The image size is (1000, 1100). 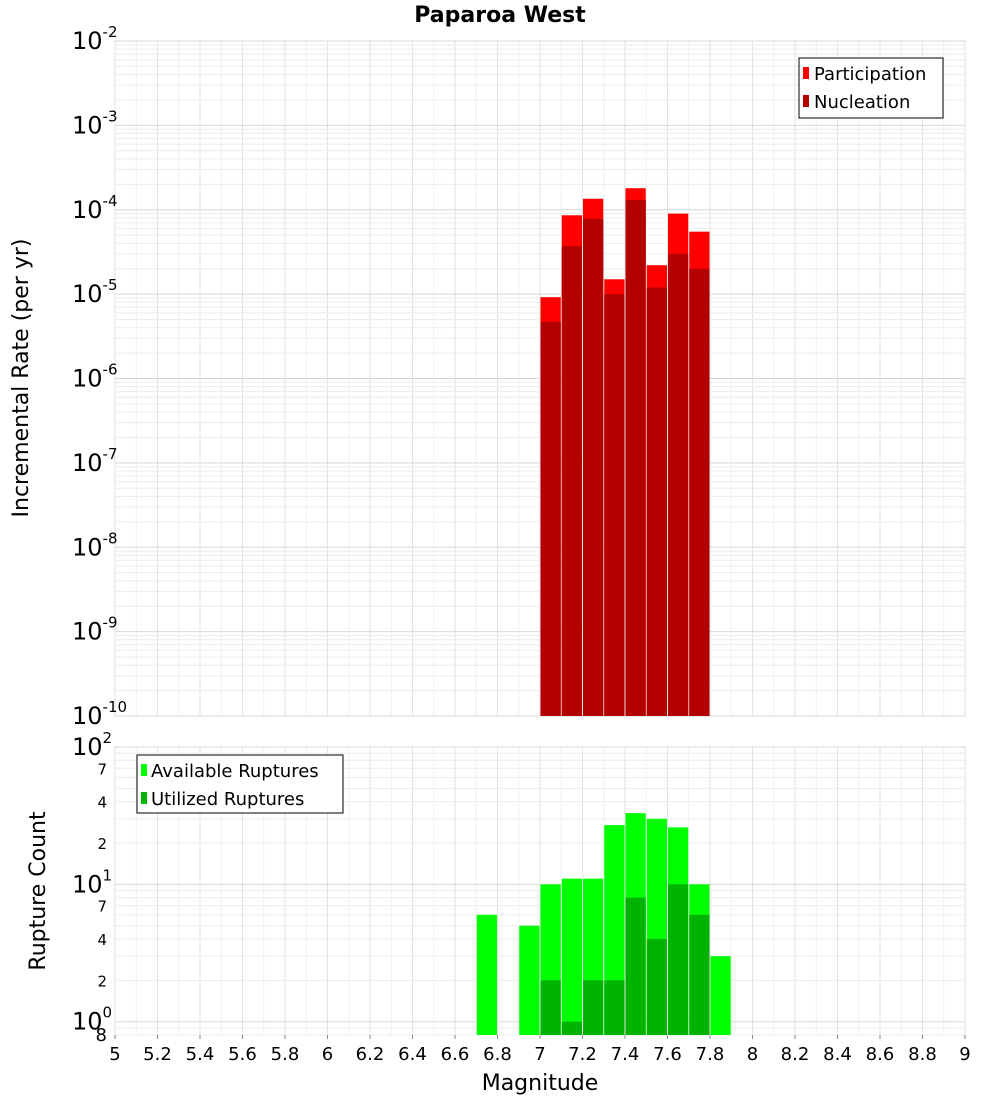 I want to click on x-tick-label: 6.6, so click(x=455, y=1054).